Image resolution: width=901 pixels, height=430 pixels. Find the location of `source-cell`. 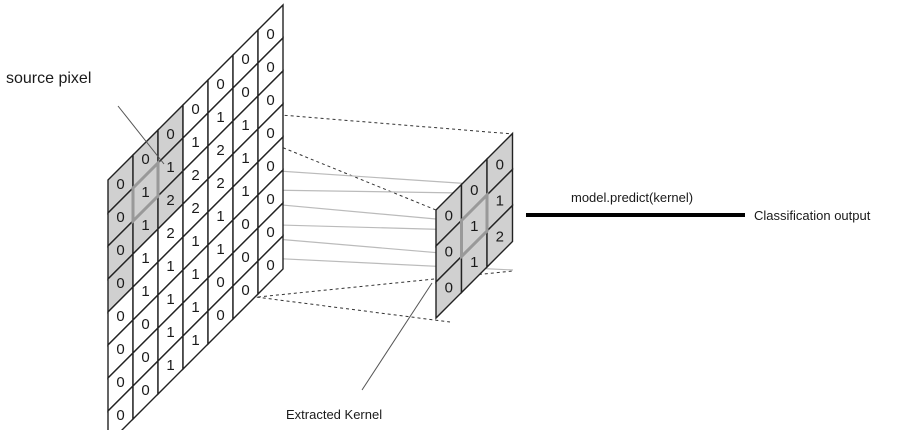

source-cell is located at coordinates (270, 265).